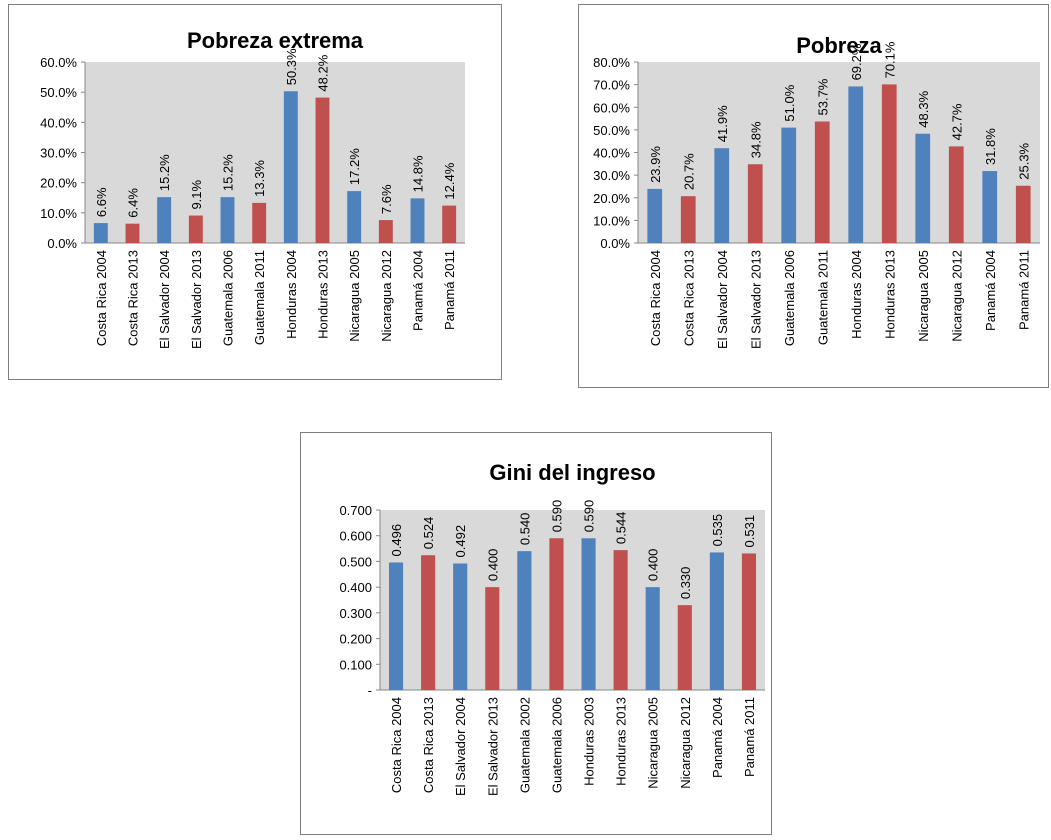  What do you see at coordinates (923, 108) in the screenshot?
I see `value-label: 48.3%` at bounding box center [923, 108].